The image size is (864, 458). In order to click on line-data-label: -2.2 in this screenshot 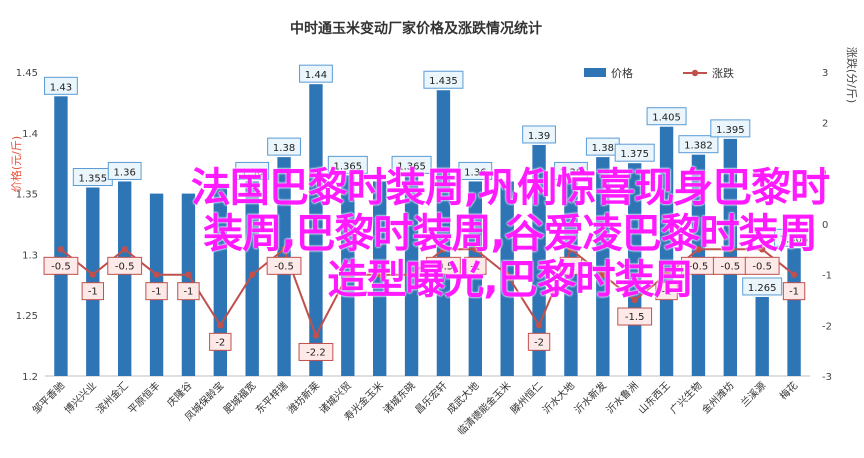, I will do `click(316, 352)`.